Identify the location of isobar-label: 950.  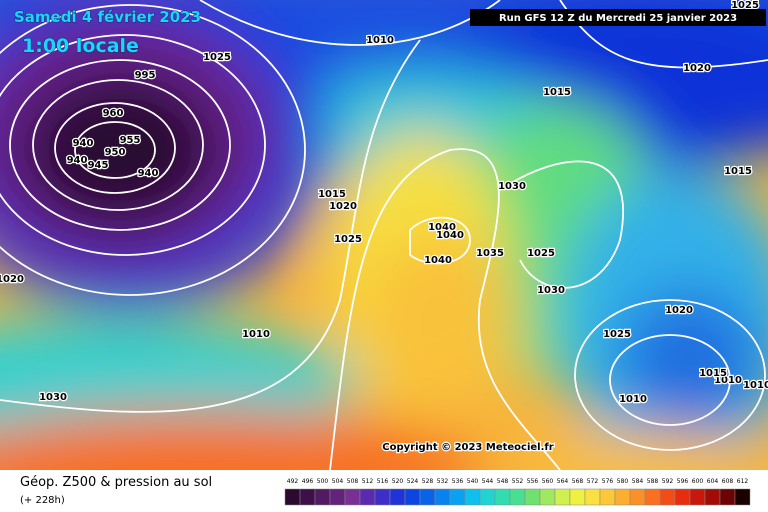
(115, 152).